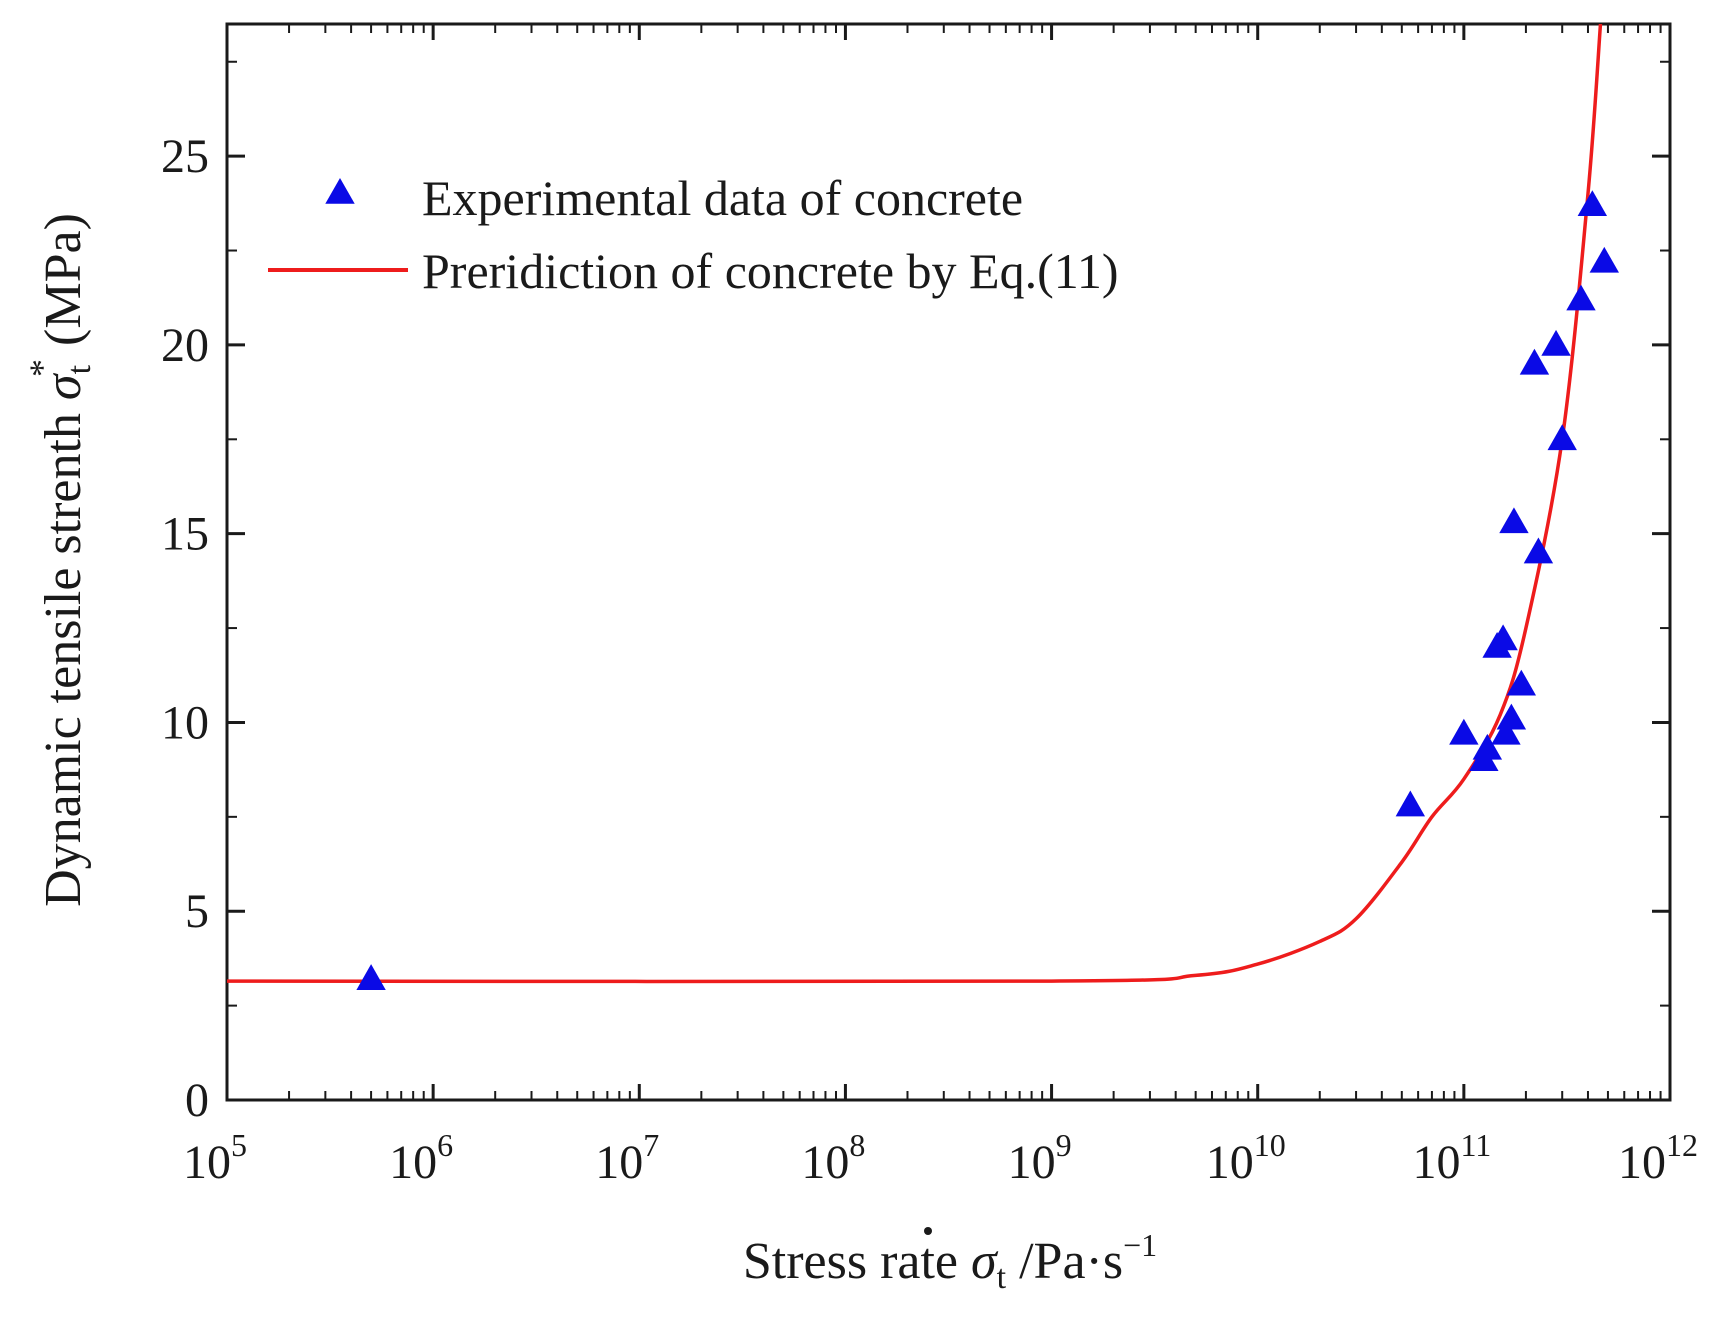  Describe the element at coordinates (421, 1158) in the screenshot. I see `x-tick-label: 10⁶` at that location.